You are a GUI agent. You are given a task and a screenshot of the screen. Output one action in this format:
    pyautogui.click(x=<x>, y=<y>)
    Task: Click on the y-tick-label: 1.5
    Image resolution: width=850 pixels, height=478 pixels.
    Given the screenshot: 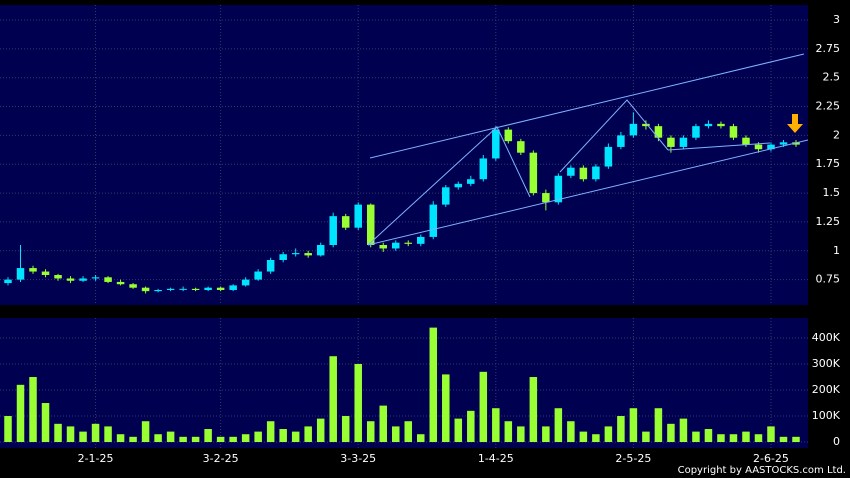 What is the action you would take?
    pyautogui.click(x=832, y=192)
    